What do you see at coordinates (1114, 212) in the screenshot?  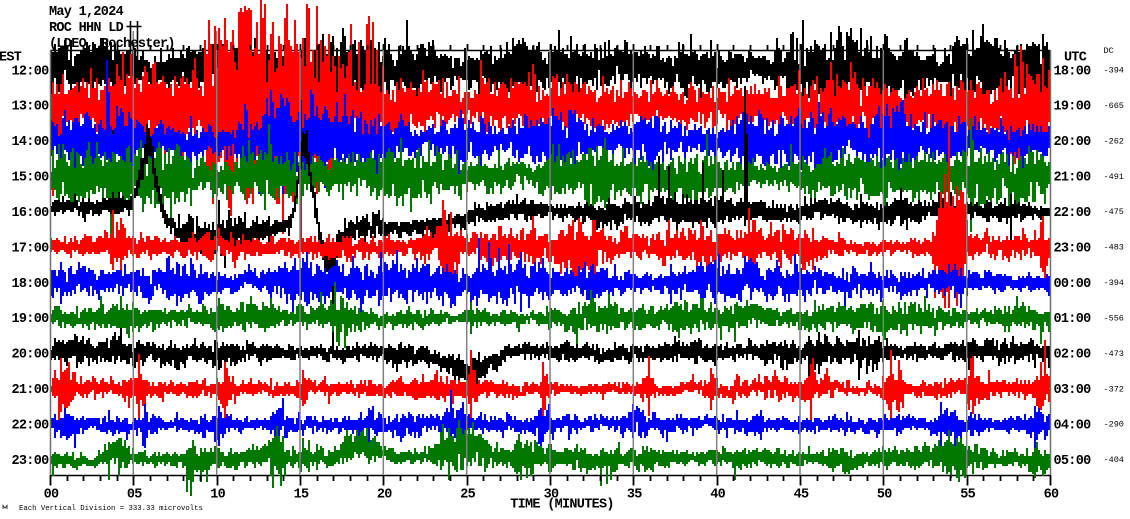 I see `svg-text: -475` at bounding box center [1114, 212].